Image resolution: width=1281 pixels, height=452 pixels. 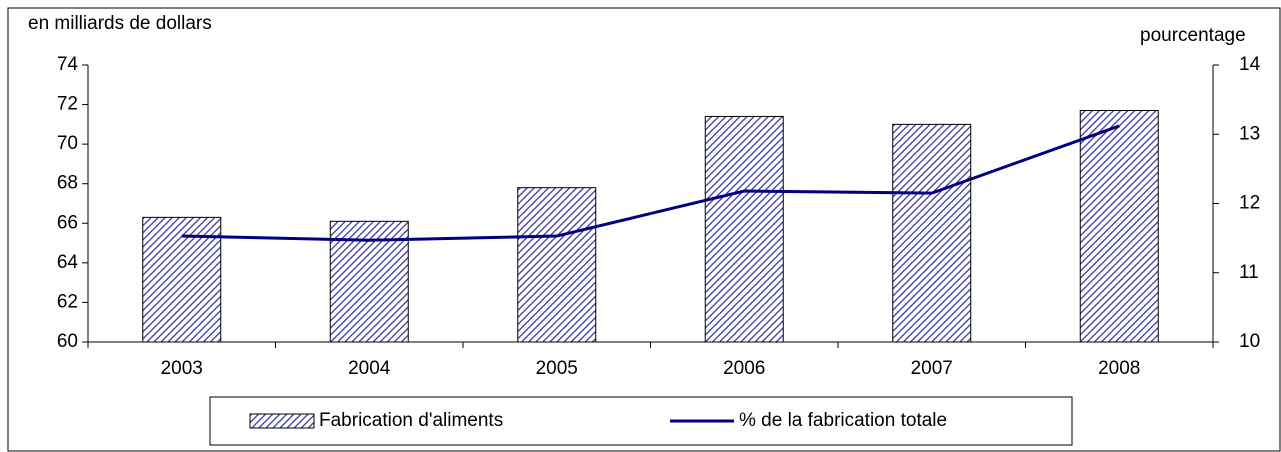 I want to click on legend-label: % de la fabrication totale, so click(x=843, y=420).